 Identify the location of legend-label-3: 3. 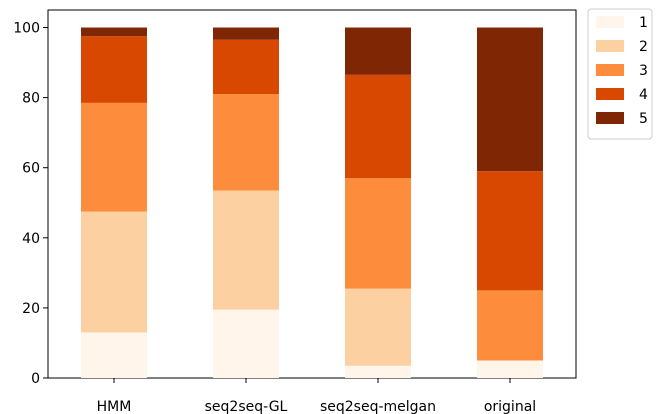
(643, 71).